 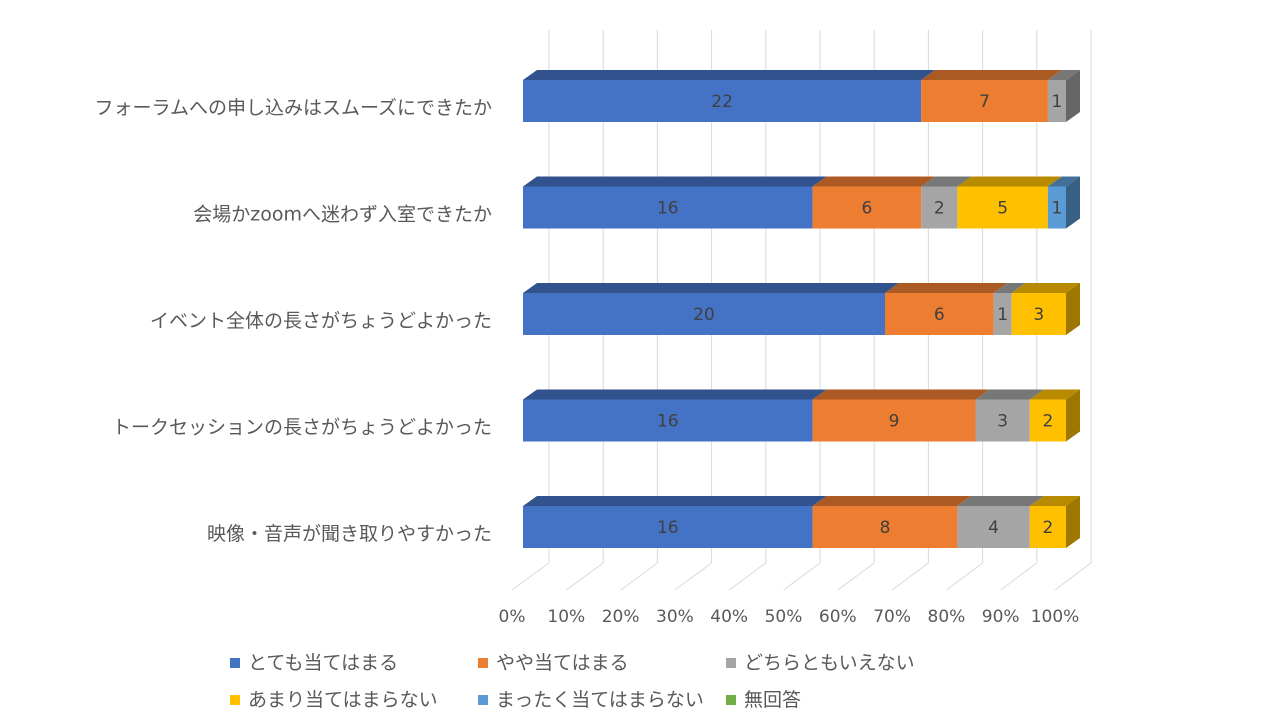 What do you see at coordinates (321, 321) in the screenshot?
I see `category-label: イベント全体の長さがちょうどよかった` at bounding box center [321, 321].